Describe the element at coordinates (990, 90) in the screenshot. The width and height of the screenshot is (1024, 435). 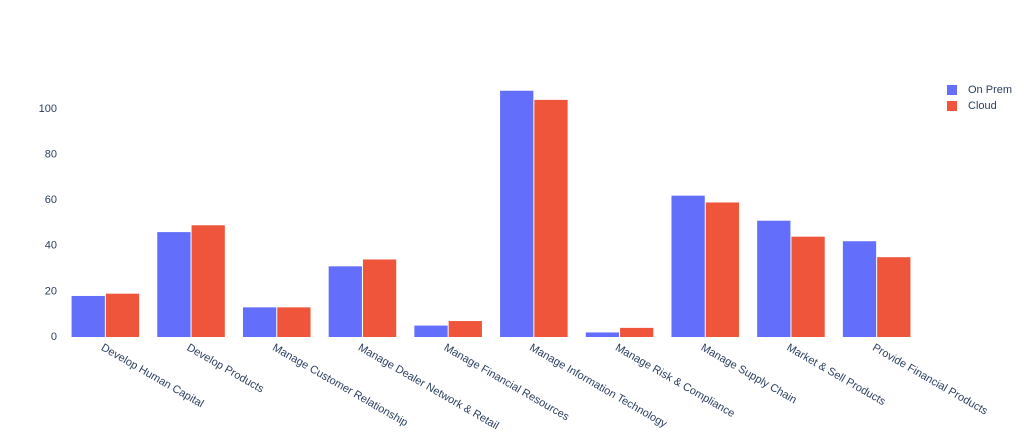
I see `legend-label: On Prem` at that location.